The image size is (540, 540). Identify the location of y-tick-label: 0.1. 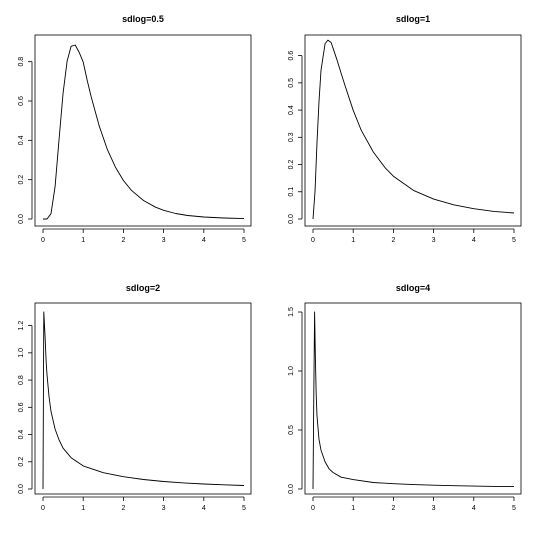
(291, 192).